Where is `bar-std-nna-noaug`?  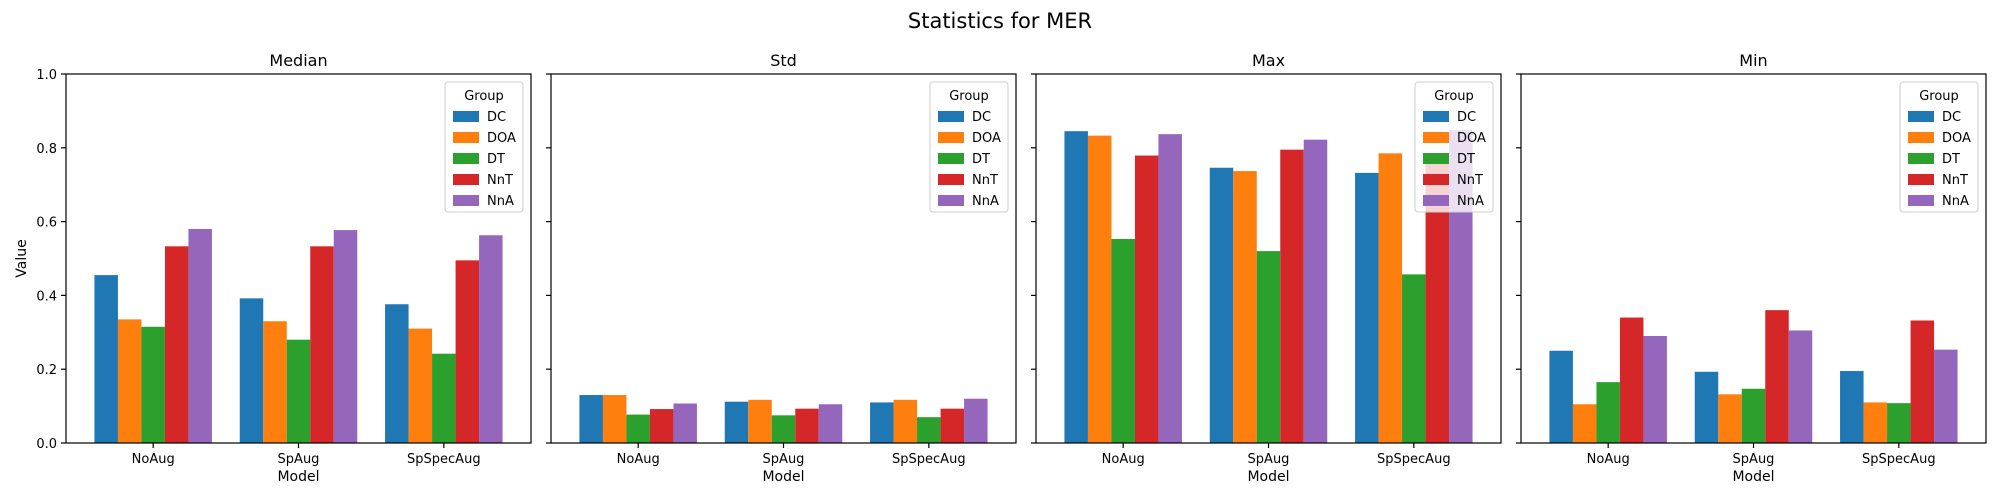
bar-std-nna-noaug is located at coordinates (685, 423).